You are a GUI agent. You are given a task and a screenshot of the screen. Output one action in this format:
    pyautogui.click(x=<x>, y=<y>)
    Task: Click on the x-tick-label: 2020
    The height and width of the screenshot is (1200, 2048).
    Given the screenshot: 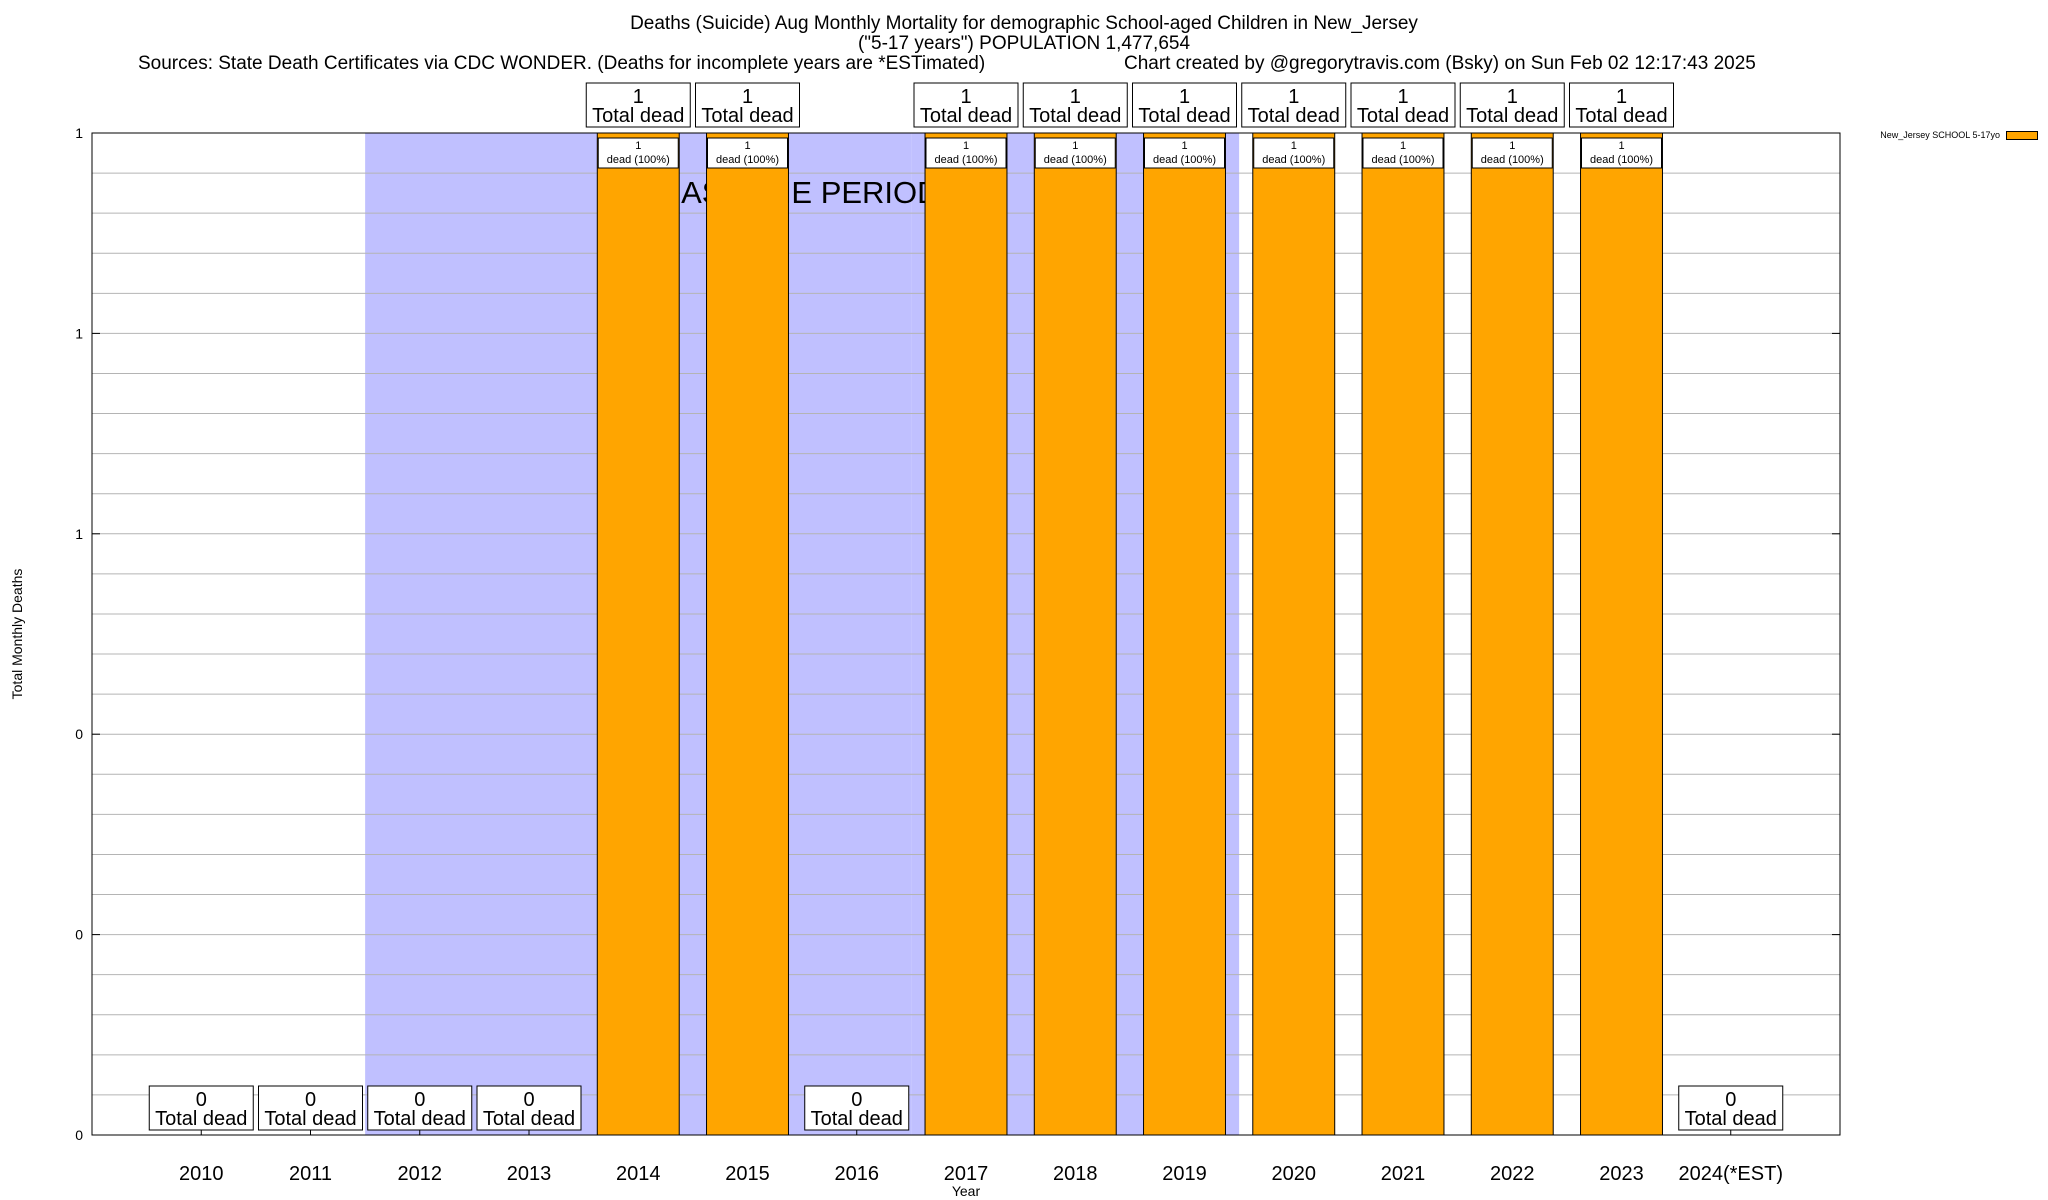 What is the action you would take?
    pyautogui.click(x=1294, y=1174)
    